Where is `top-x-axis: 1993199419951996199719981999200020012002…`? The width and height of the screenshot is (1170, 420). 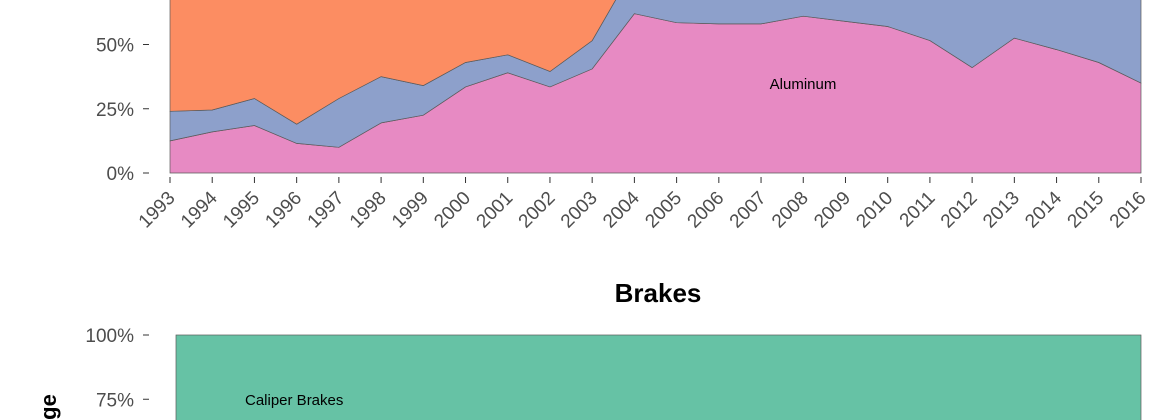
top-x-axis: 1993199419951996199719981999200020012002… is located at coordinates (643, 204).